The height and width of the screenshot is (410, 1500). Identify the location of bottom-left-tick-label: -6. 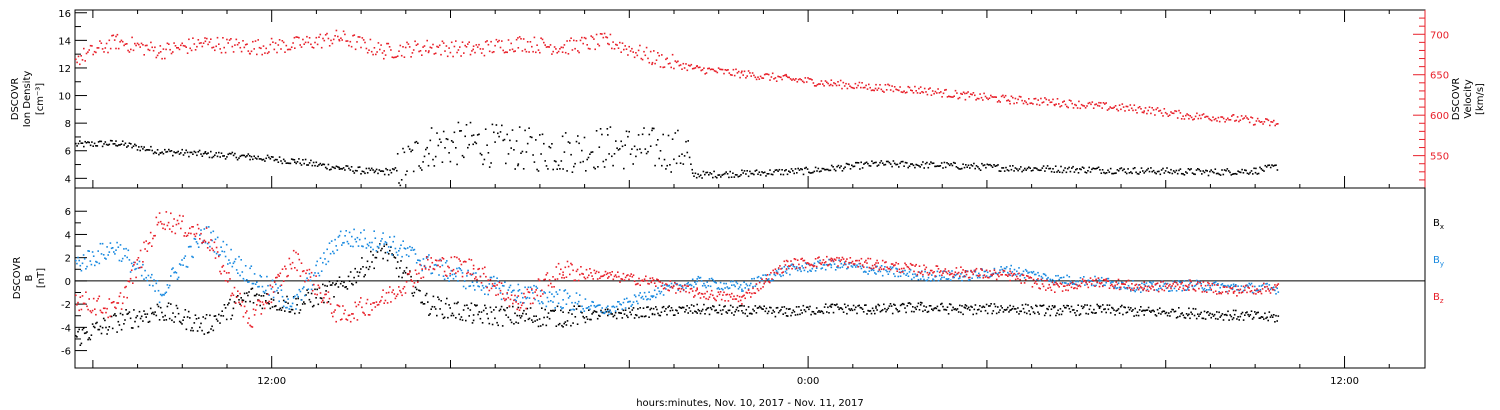
(66, 352).